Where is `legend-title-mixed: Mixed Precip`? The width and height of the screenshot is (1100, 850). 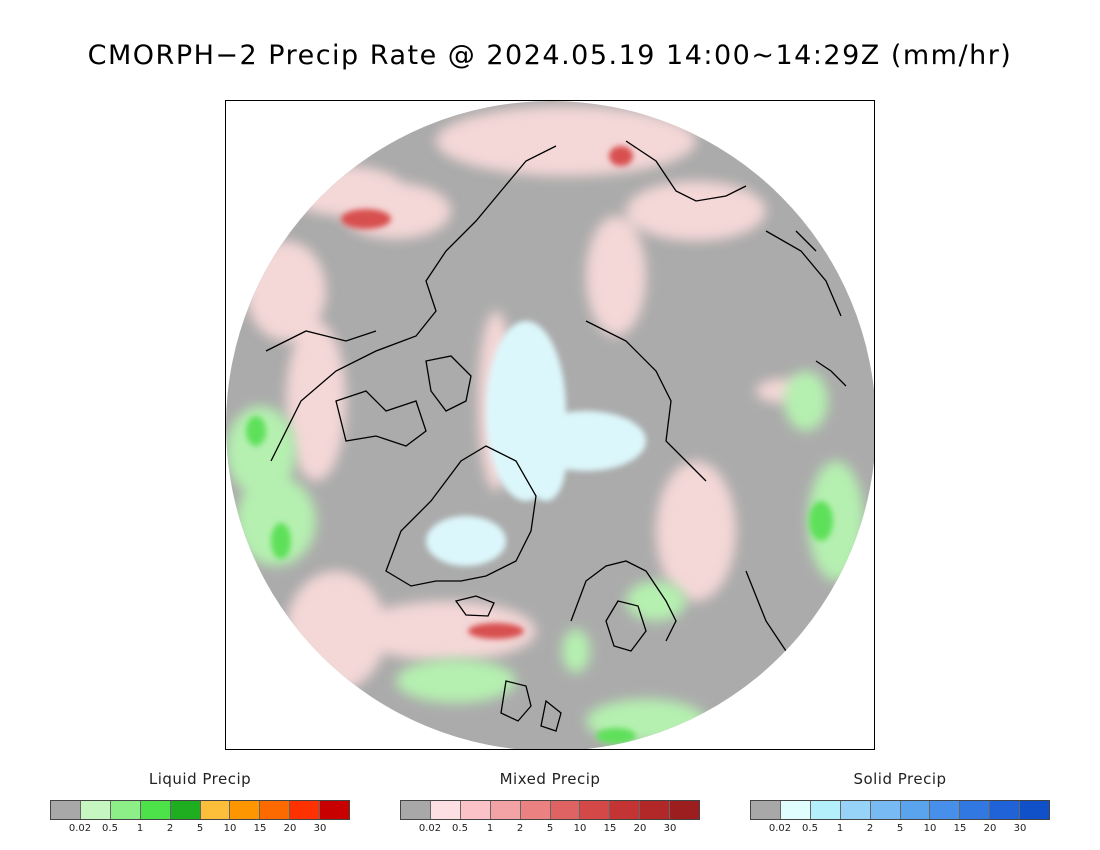
legend-title-mixed: Mixed Precip is located at coordinates (550, 779).